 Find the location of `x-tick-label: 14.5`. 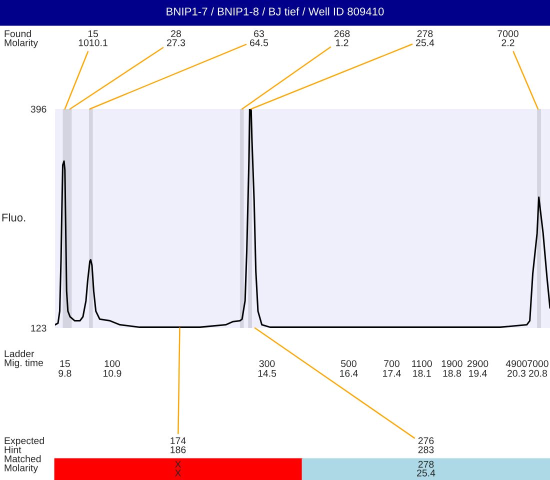

x-tick-label: 14.5 is located at coordinates (267, 373).